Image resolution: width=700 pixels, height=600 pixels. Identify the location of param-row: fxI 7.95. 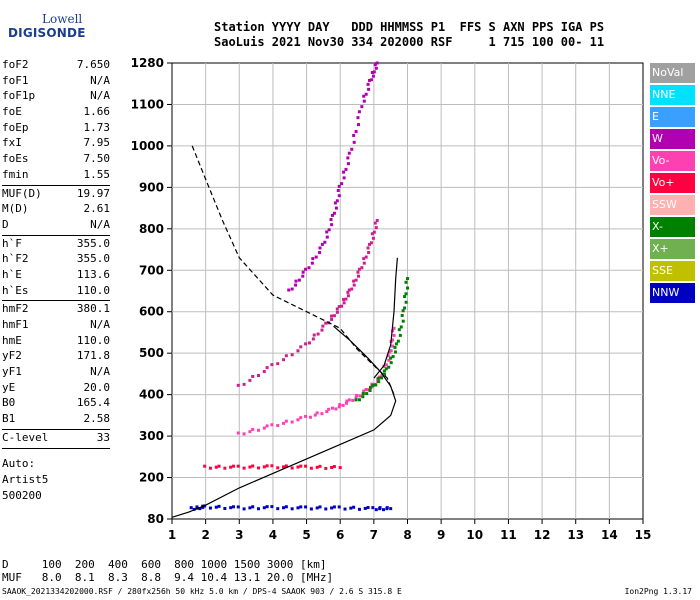
(56, 144).